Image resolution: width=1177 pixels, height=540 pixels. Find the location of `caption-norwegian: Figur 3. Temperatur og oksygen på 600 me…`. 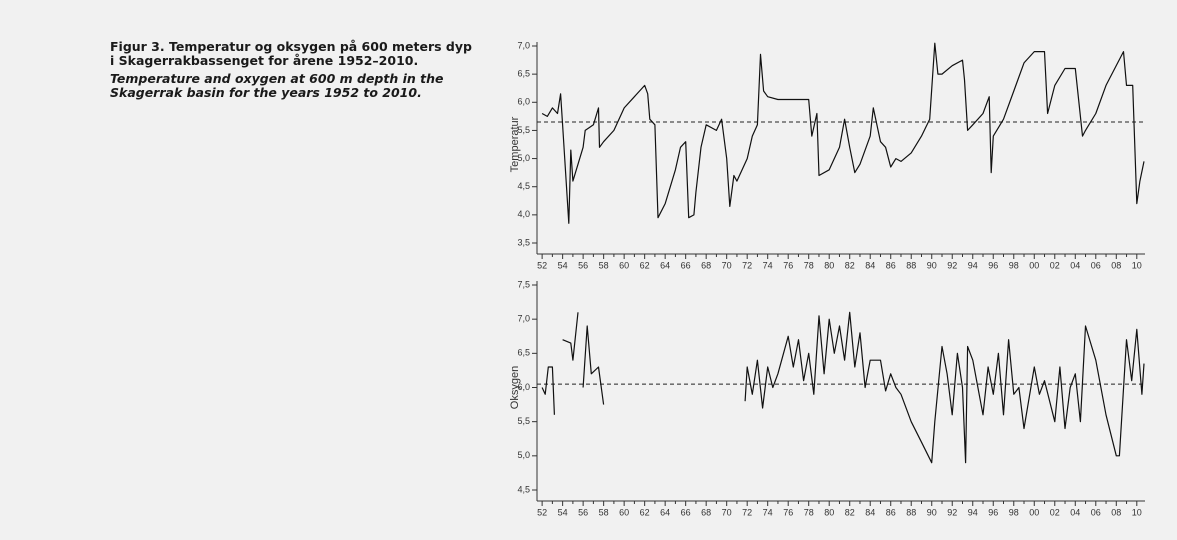

caption-norwegian: Figur 3. Temperatur og oksygen på 600 me… is located at coordinates (291, 53).